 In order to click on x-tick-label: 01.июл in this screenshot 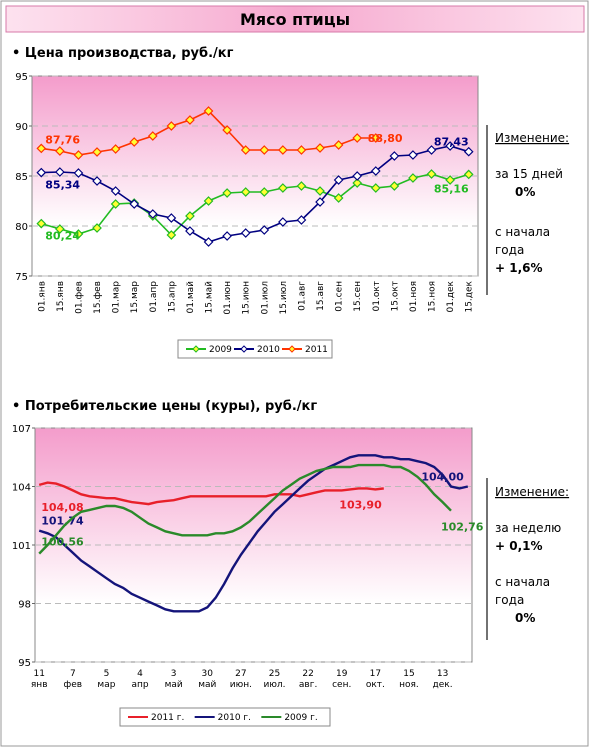, I will do `click(265, 298)`.